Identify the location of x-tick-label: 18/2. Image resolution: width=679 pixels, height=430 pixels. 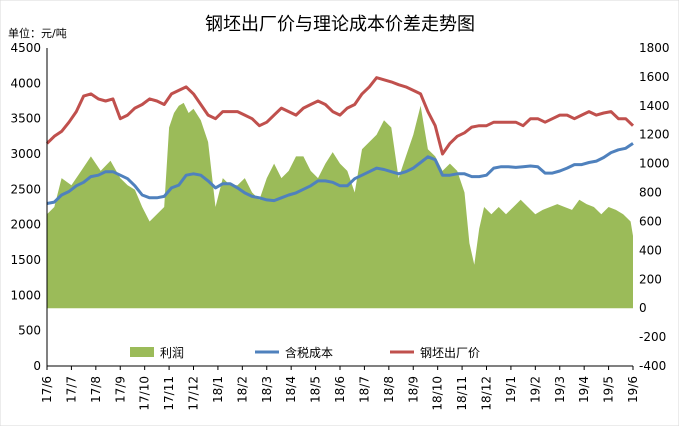
(242, 389).